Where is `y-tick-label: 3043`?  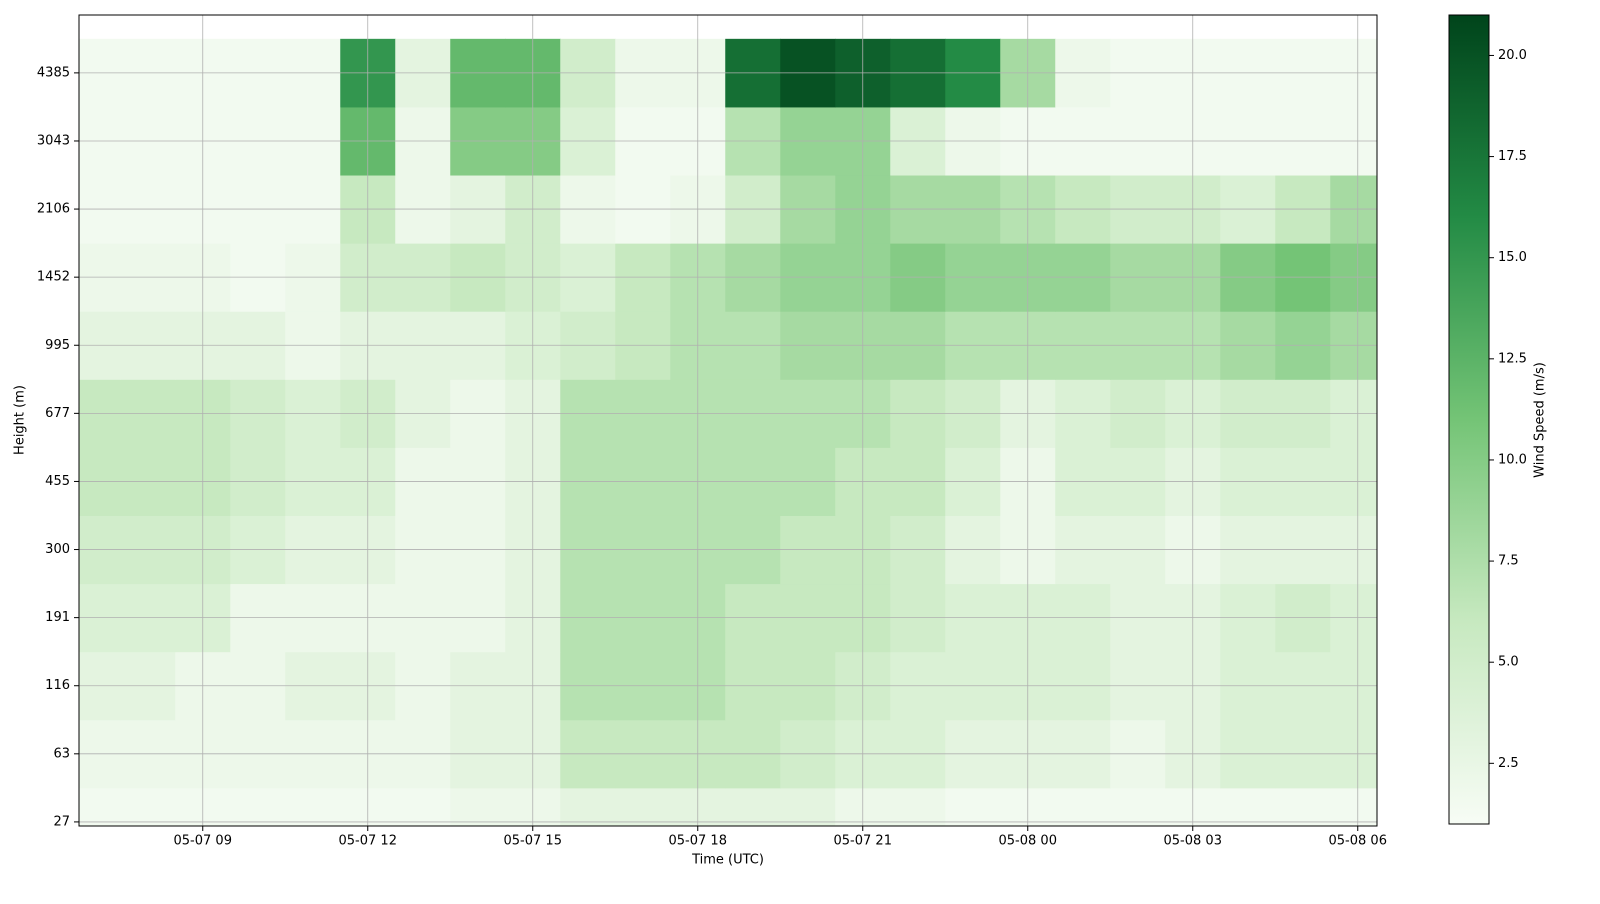
y-tick-label: 3043 is located at coordinates (53, 140).